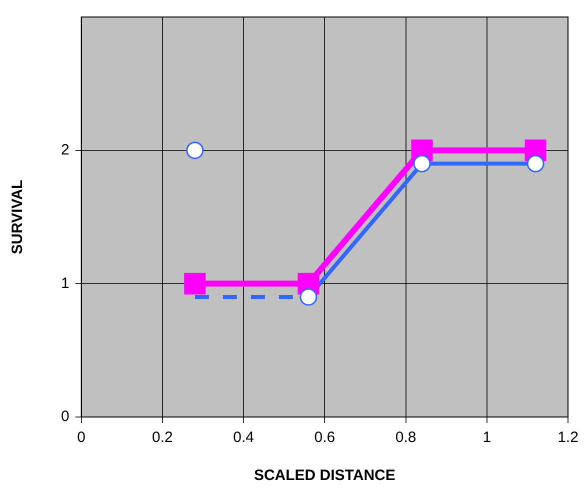 The image size is (585, 494). I want to click on y-tick-label: 1, so click(65, 283).